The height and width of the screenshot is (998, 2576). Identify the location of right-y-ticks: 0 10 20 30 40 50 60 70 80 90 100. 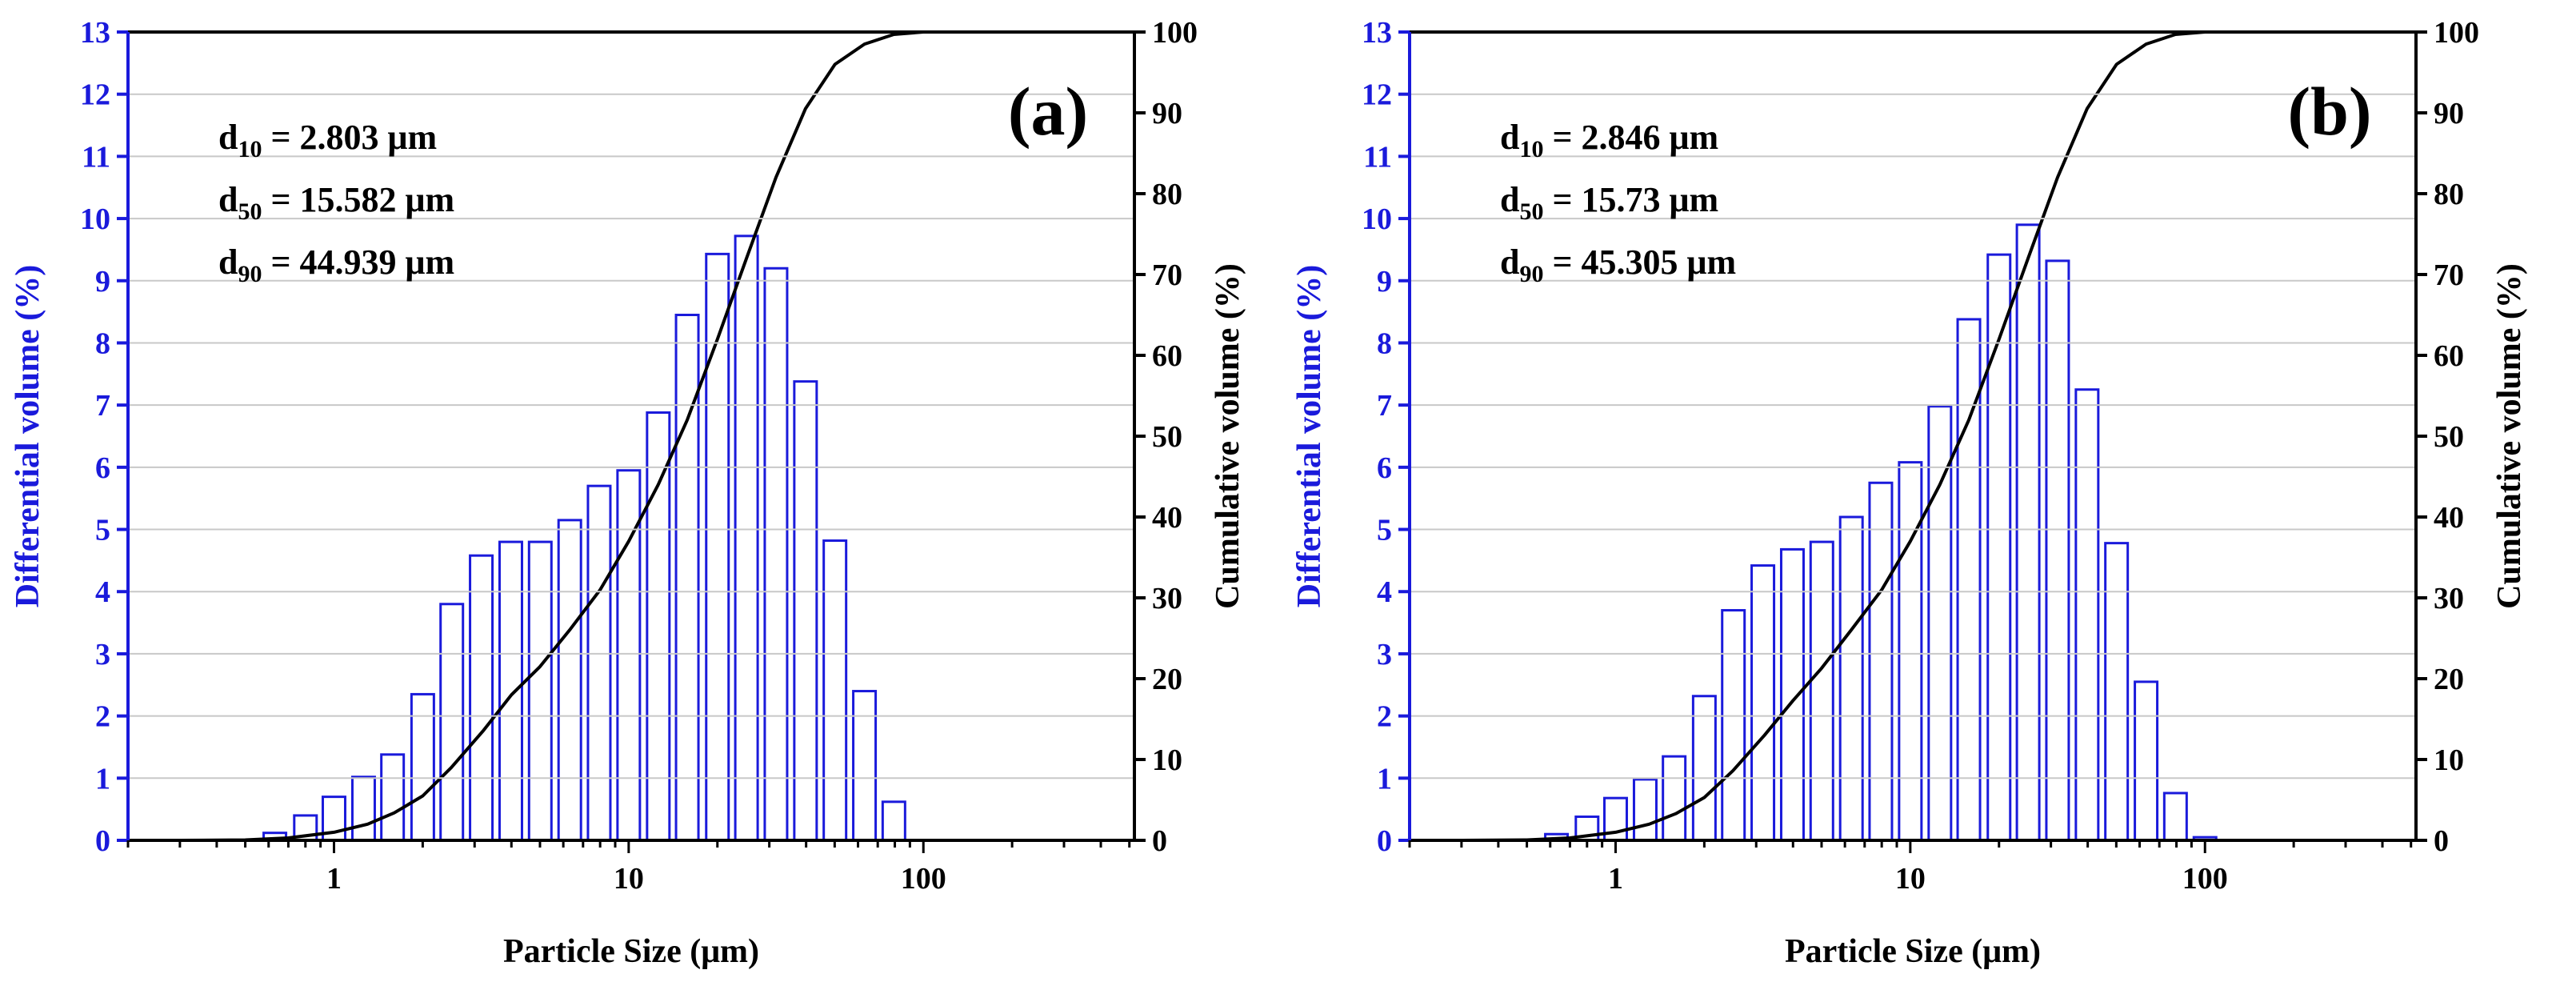
(2447, 437).